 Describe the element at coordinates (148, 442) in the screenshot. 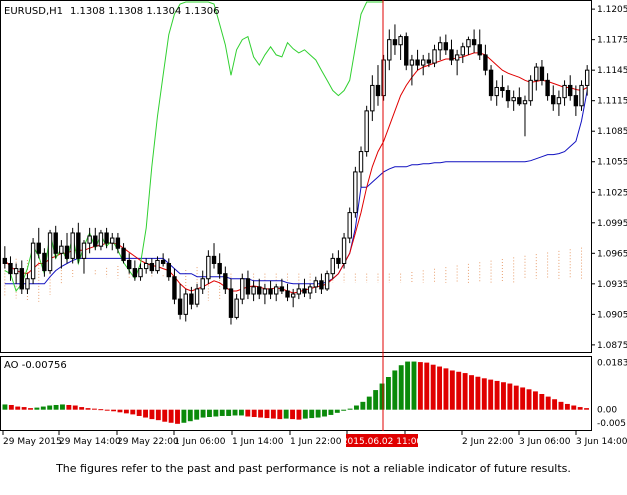

I see `time-tick-label: 29 May 22:00` at that location.